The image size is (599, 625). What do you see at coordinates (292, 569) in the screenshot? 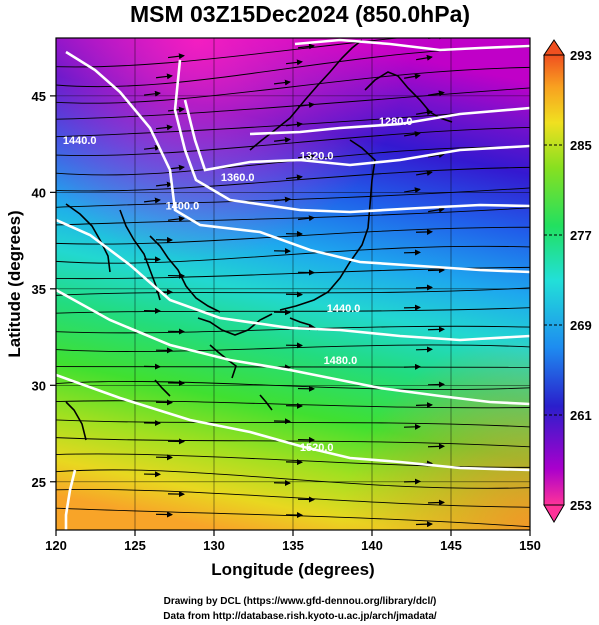
I see `x-axis-label: Longitude (degrees)` at bounding box center [292, 569].